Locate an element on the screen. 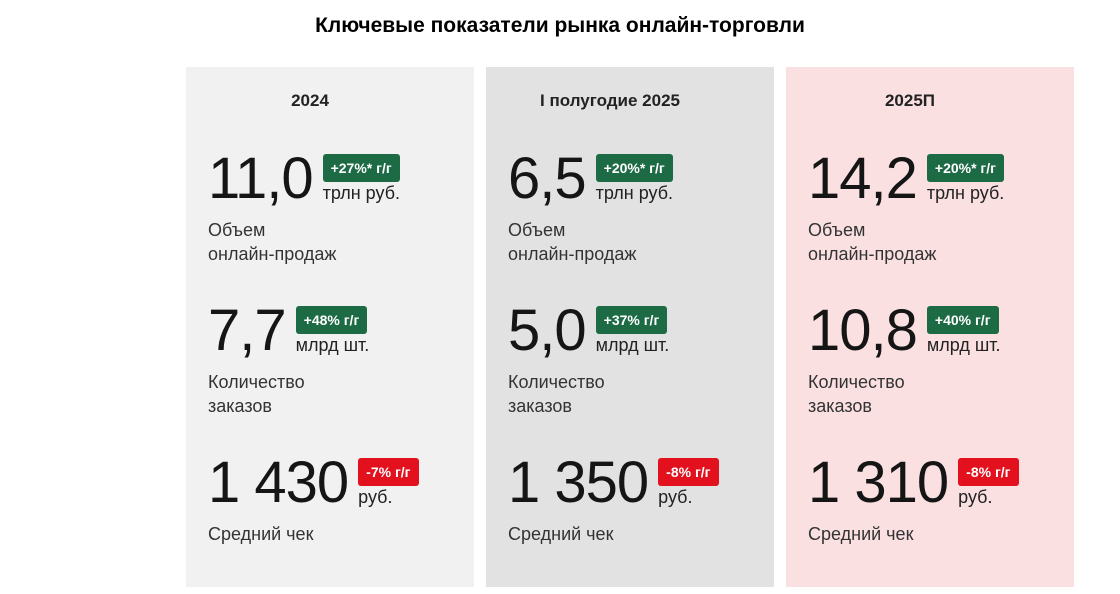  metric-row: 5,0 +37% г/г млрд шт. is located at coordinates (588, 331).